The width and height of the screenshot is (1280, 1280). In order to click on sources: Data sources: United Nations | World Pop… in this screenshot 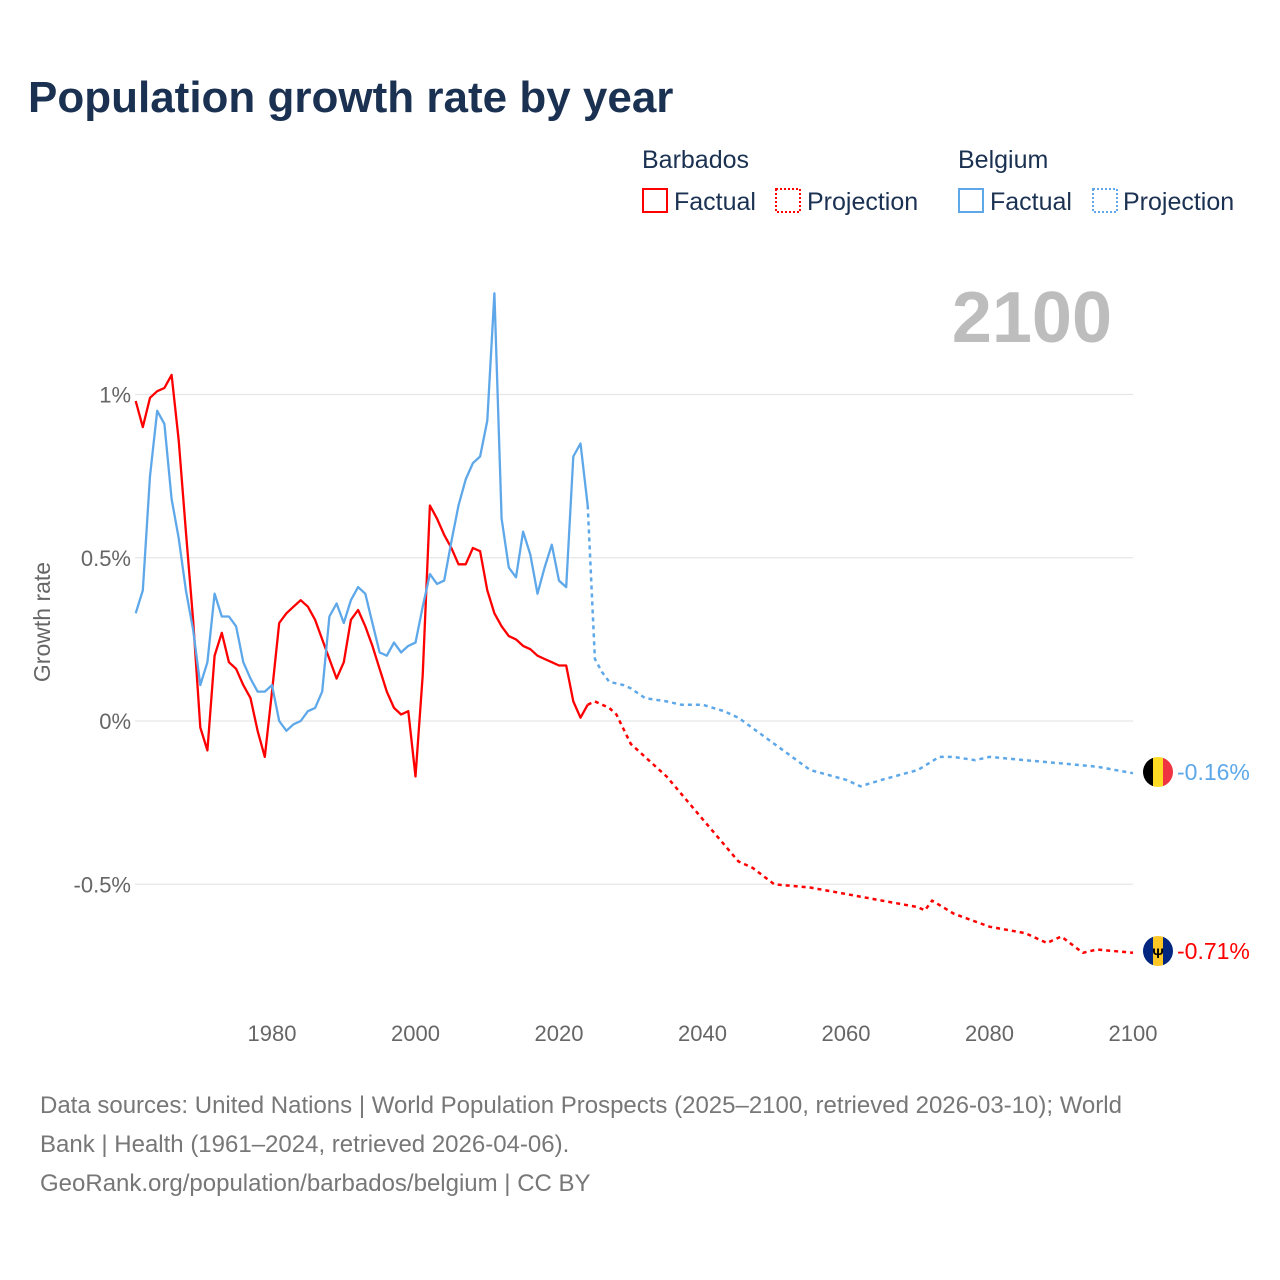, I will do `click(581, 1144)`.